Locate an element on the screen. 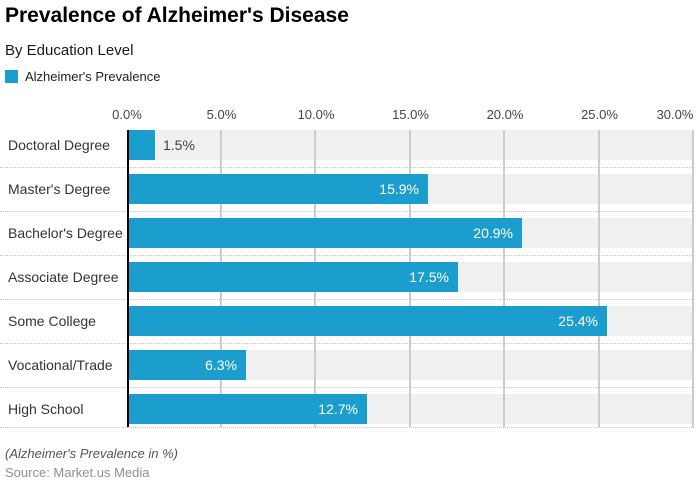 The image size is (700, 490). x-tick-label-20pct: 20.0% is located at coordinates (505, 114).